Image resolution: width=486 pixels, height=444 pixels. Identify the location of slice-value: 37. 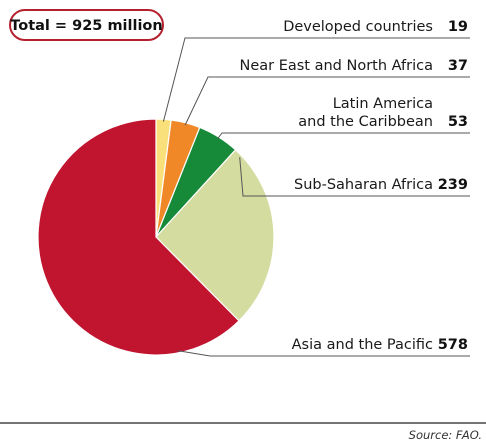
(458, 66).